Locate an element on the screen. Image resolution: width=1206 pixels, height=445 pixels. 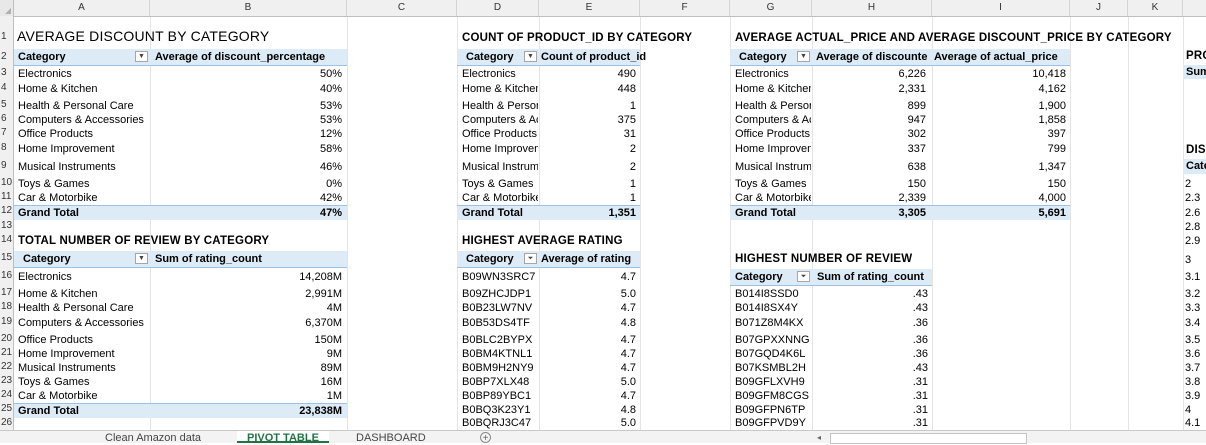
partial-pivot-sum: Sum is located at coordinates (1196, 72).